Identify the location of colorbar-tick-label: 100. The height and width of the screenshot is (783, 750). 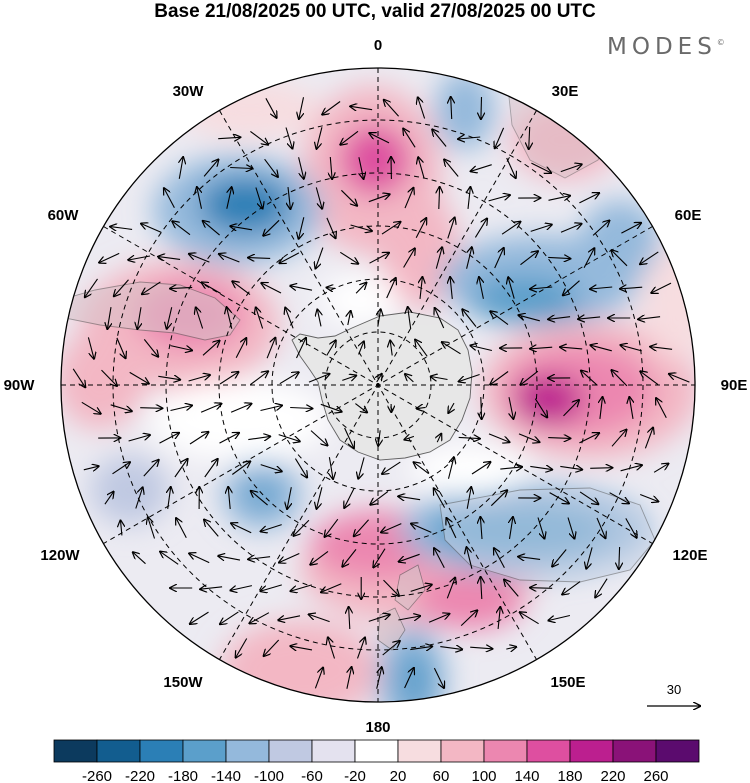
(483, 775).